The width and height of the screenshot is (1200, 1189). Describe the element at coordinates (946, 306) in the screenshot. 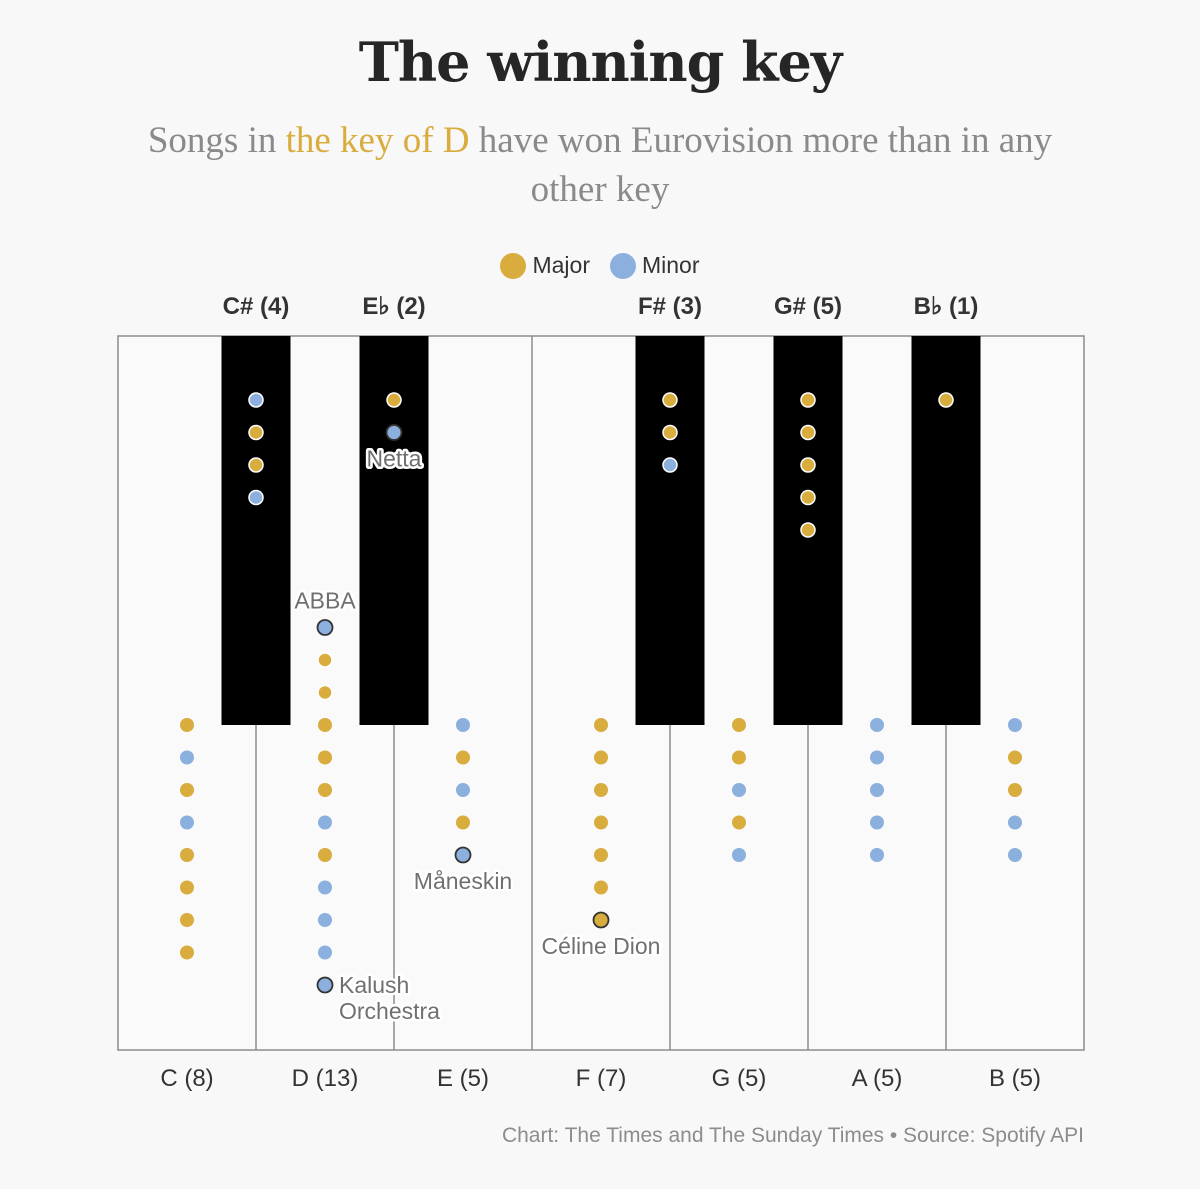

I see `black-key-label-B♭: B♭ (1)` at that location.